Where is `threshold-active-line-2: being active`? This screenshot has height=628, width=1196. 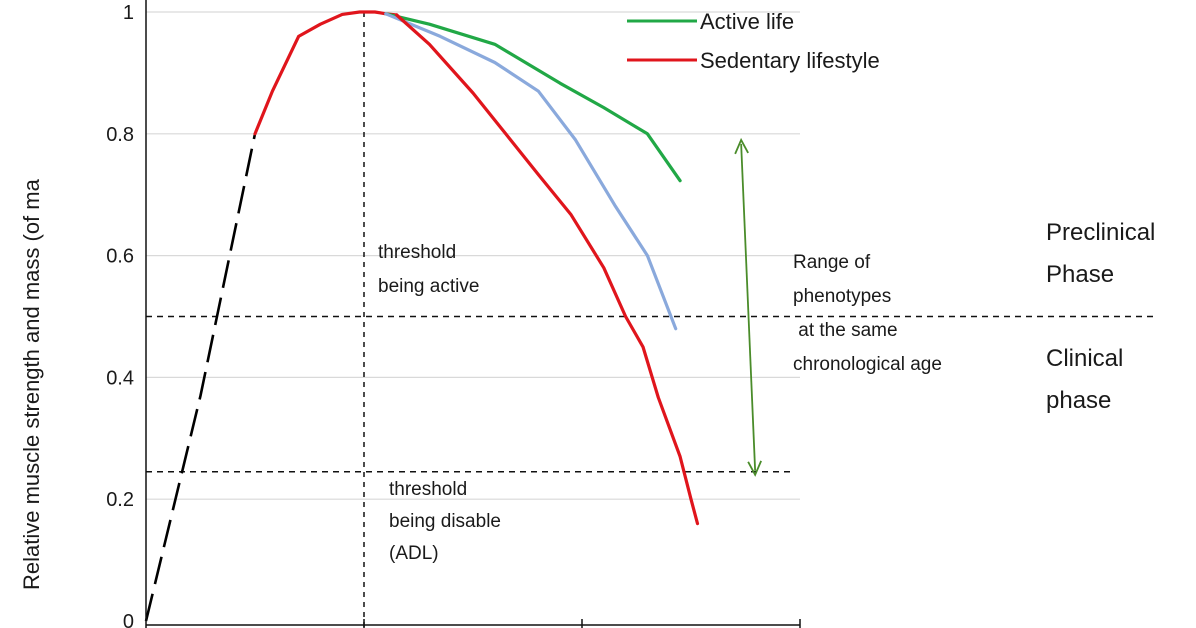
threshold-active-line-2: being active is located at coordinates (428, 286).